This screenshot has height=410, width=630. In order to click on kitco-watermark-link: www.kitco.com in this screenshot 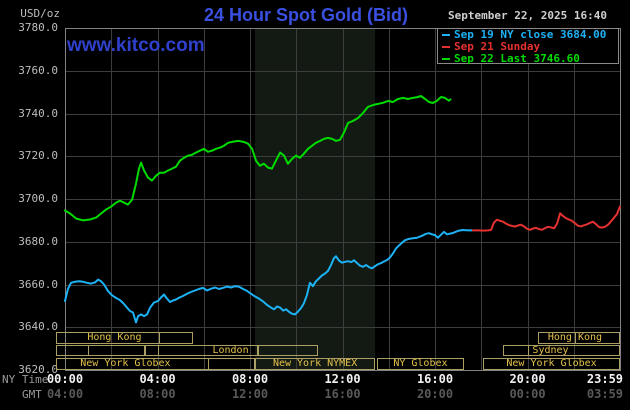, I will do `click(136, 45)`.